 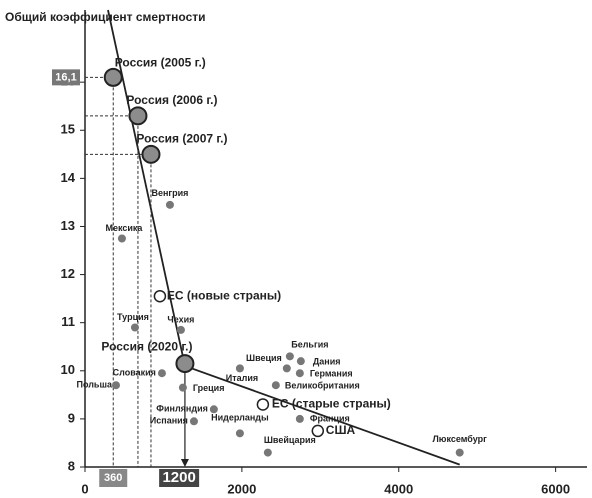 I want to click on point-label: Словакия, so click(x=134, y=373).